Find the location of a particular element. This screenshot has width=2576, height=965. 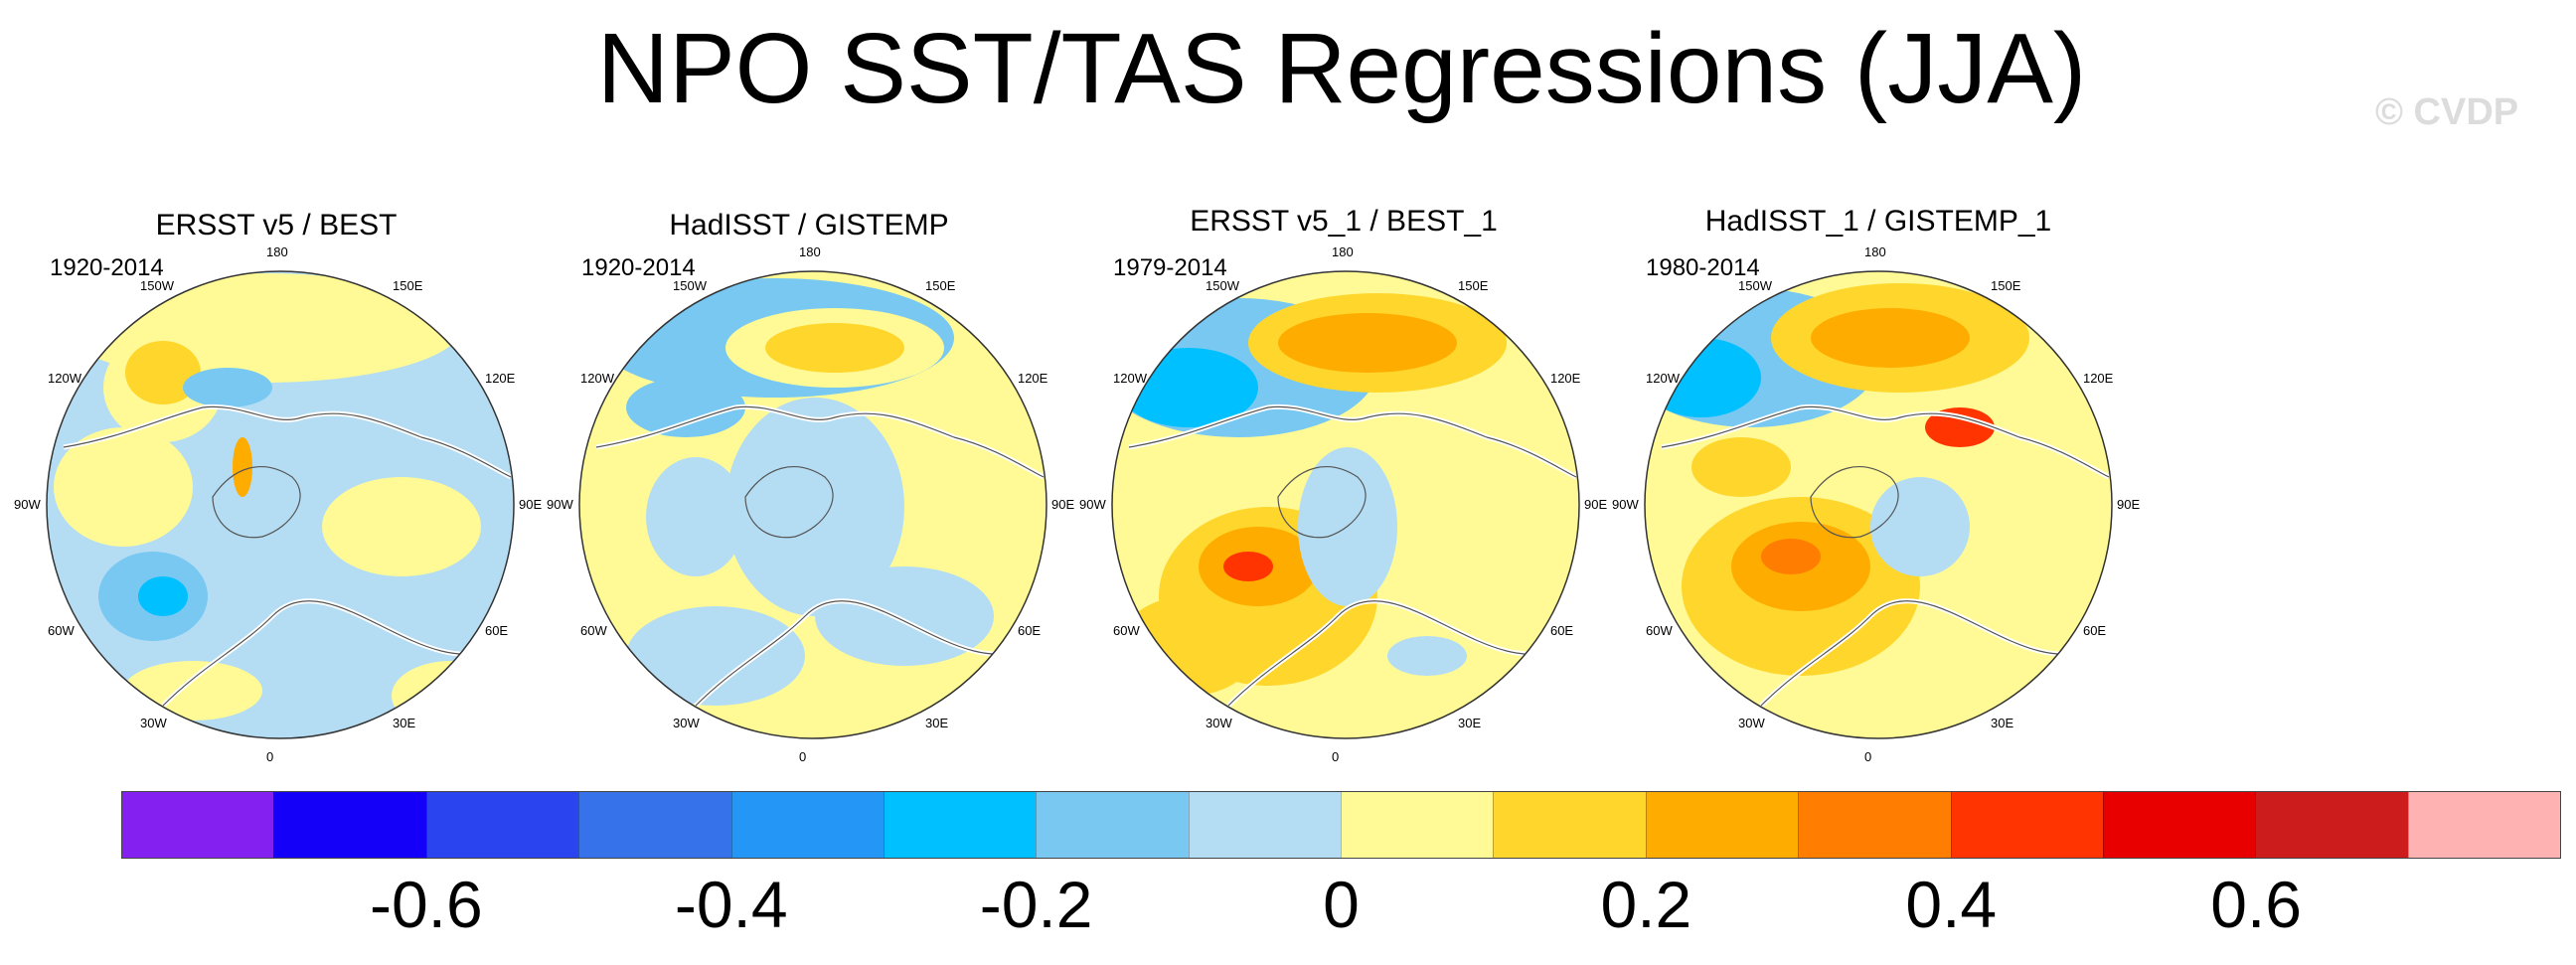

colorbar-tick: -0.6 is located at coordinates (426, 904).